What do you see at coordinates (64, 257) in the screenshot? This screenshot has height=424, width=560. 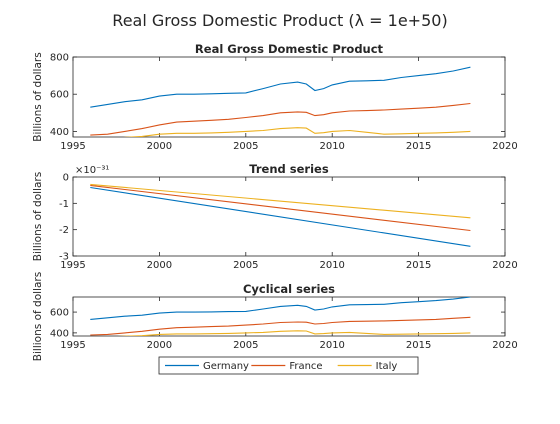 I see `y-tick-label: -3` at bounding box center [64, 257].